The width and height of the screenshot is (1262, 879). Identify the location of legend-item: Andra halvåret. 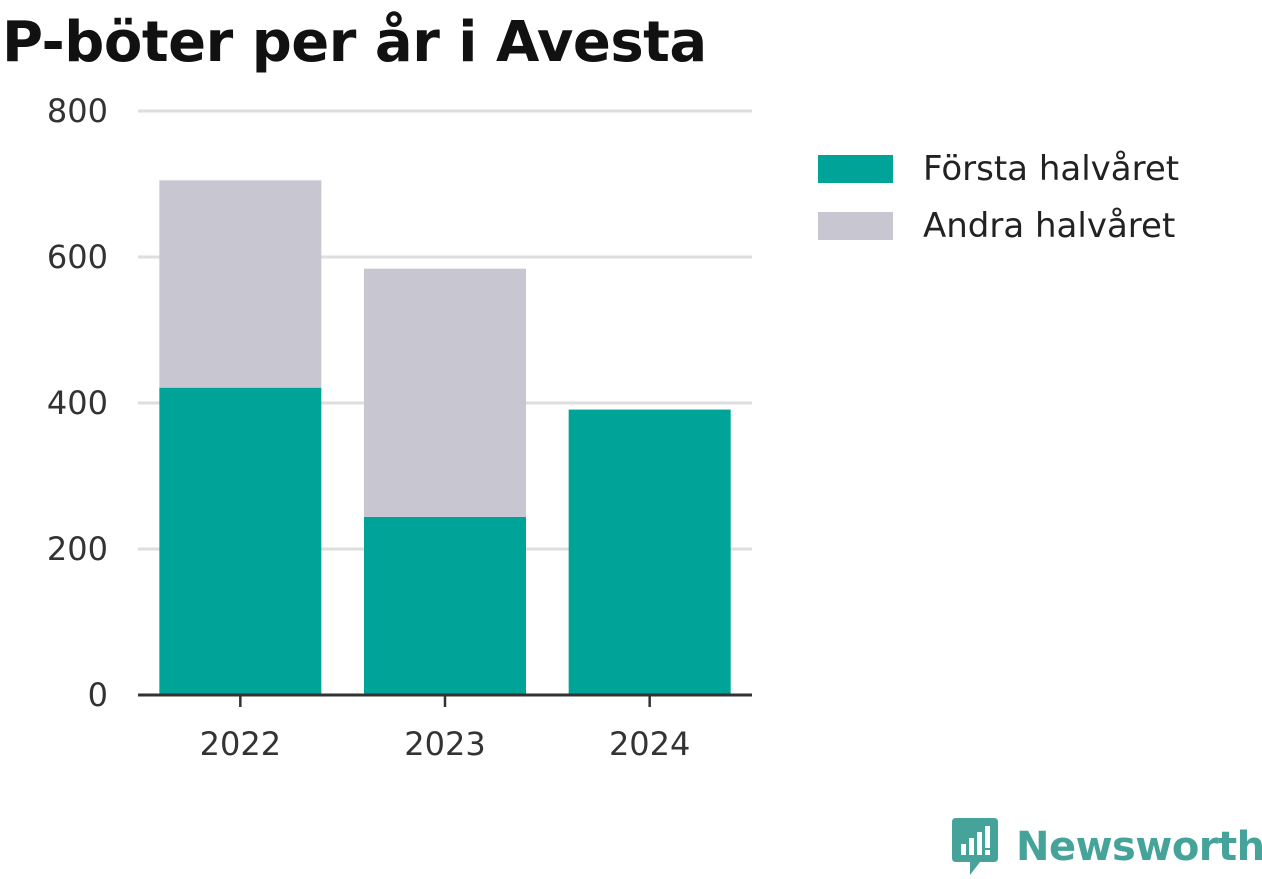
(998, 225).